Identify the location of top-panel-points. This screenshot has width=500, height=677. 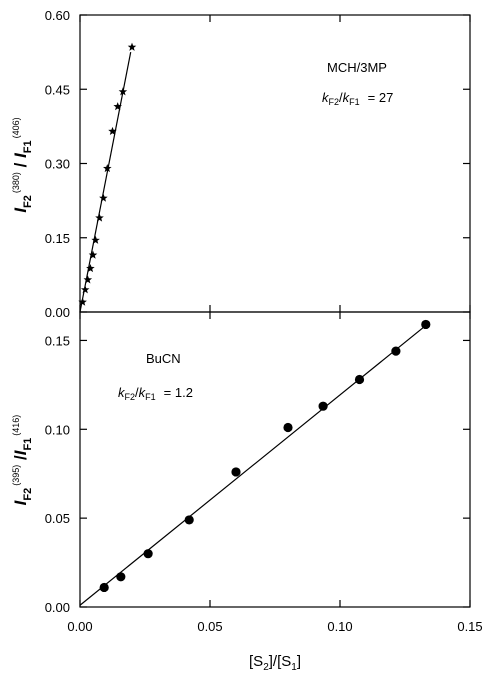
(107, 174).